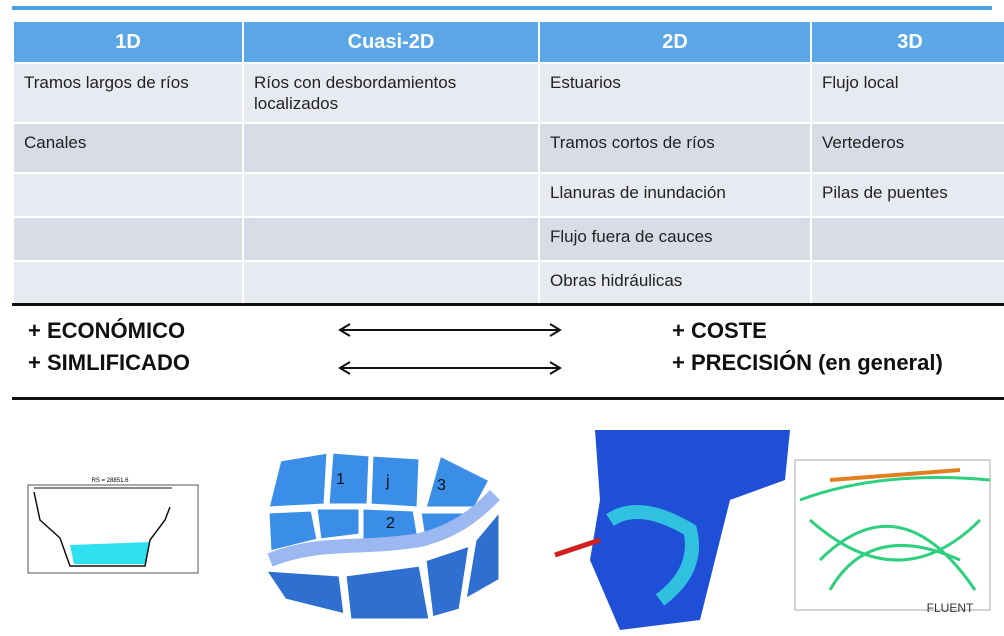 The image size is (1004, 636). Describe the element at coordinates (907, 148) in the screenshot. I see `table-cell: Vertederos` at that location.